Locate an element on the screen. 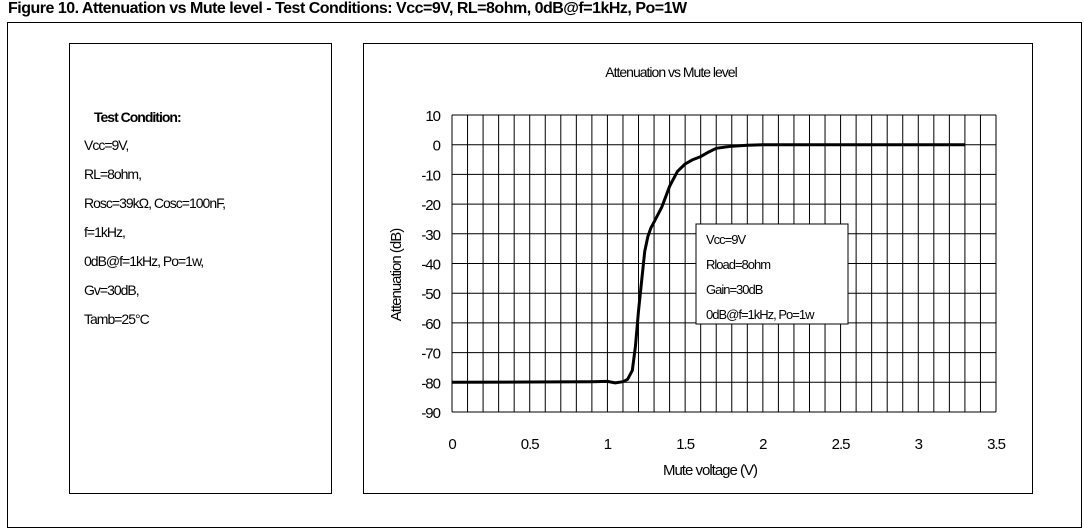 Image resolution: width=1084 pixels, height=530 pixels. x-tick-label: 0.5 is located at coordinates (530, 444).